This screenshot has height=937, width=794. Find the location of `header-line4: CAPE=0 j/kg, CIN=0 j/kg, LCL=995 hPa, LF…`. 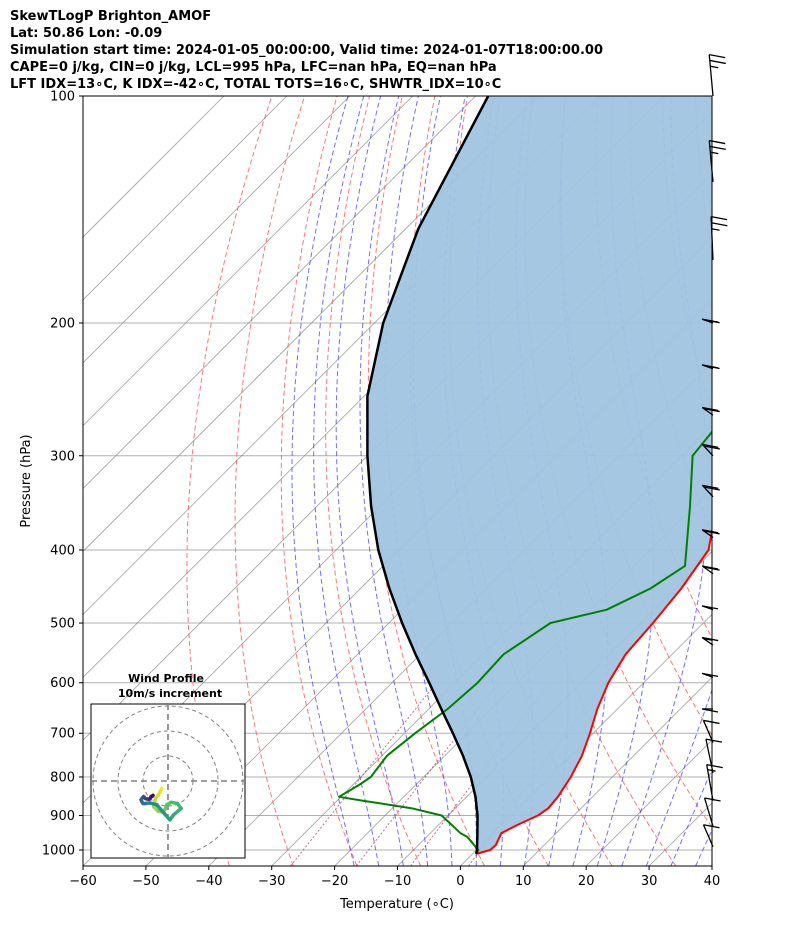

header-line4: CAPE=0 j/kg, CIN=0 j/kg, LCL=995 hPa, LF… is located at coordinates (253, 67).